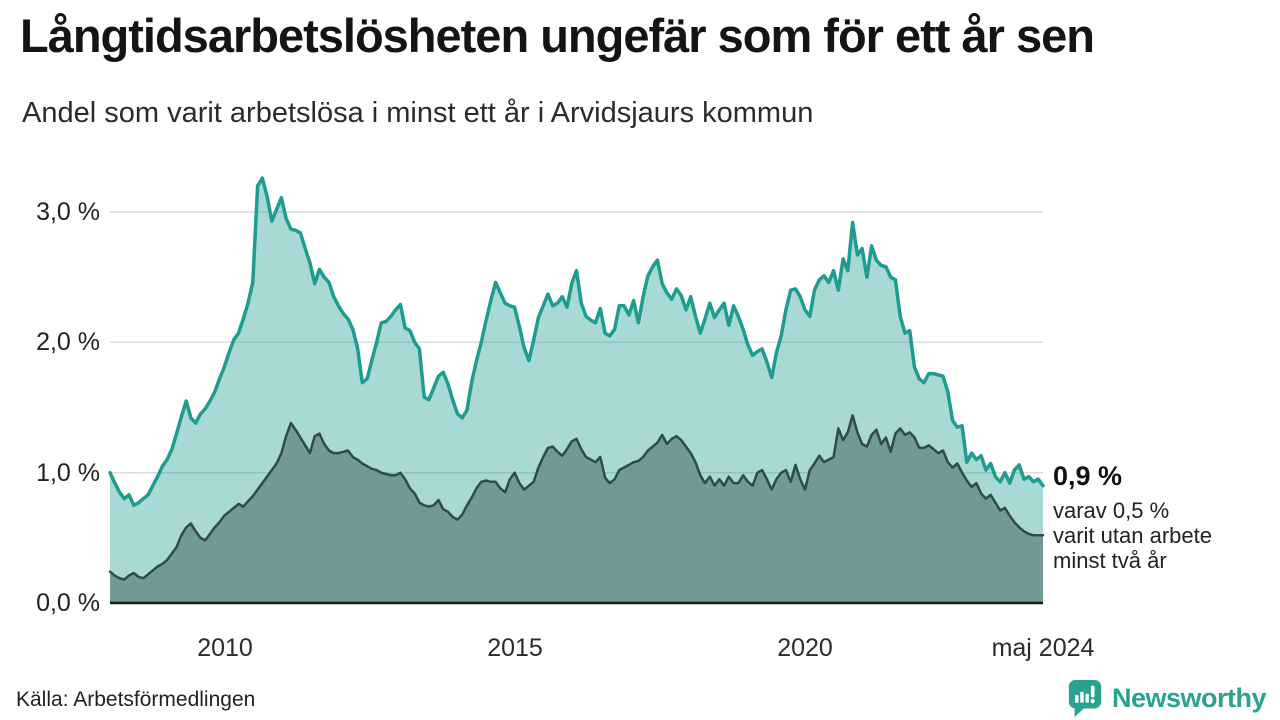 The width and height of the screenshot is (1280, 720). What do you see at coordinates (1085, 698) in the screenshot?
I see `newsworthy-bubble-icon` at bounding box center [1085, 698].